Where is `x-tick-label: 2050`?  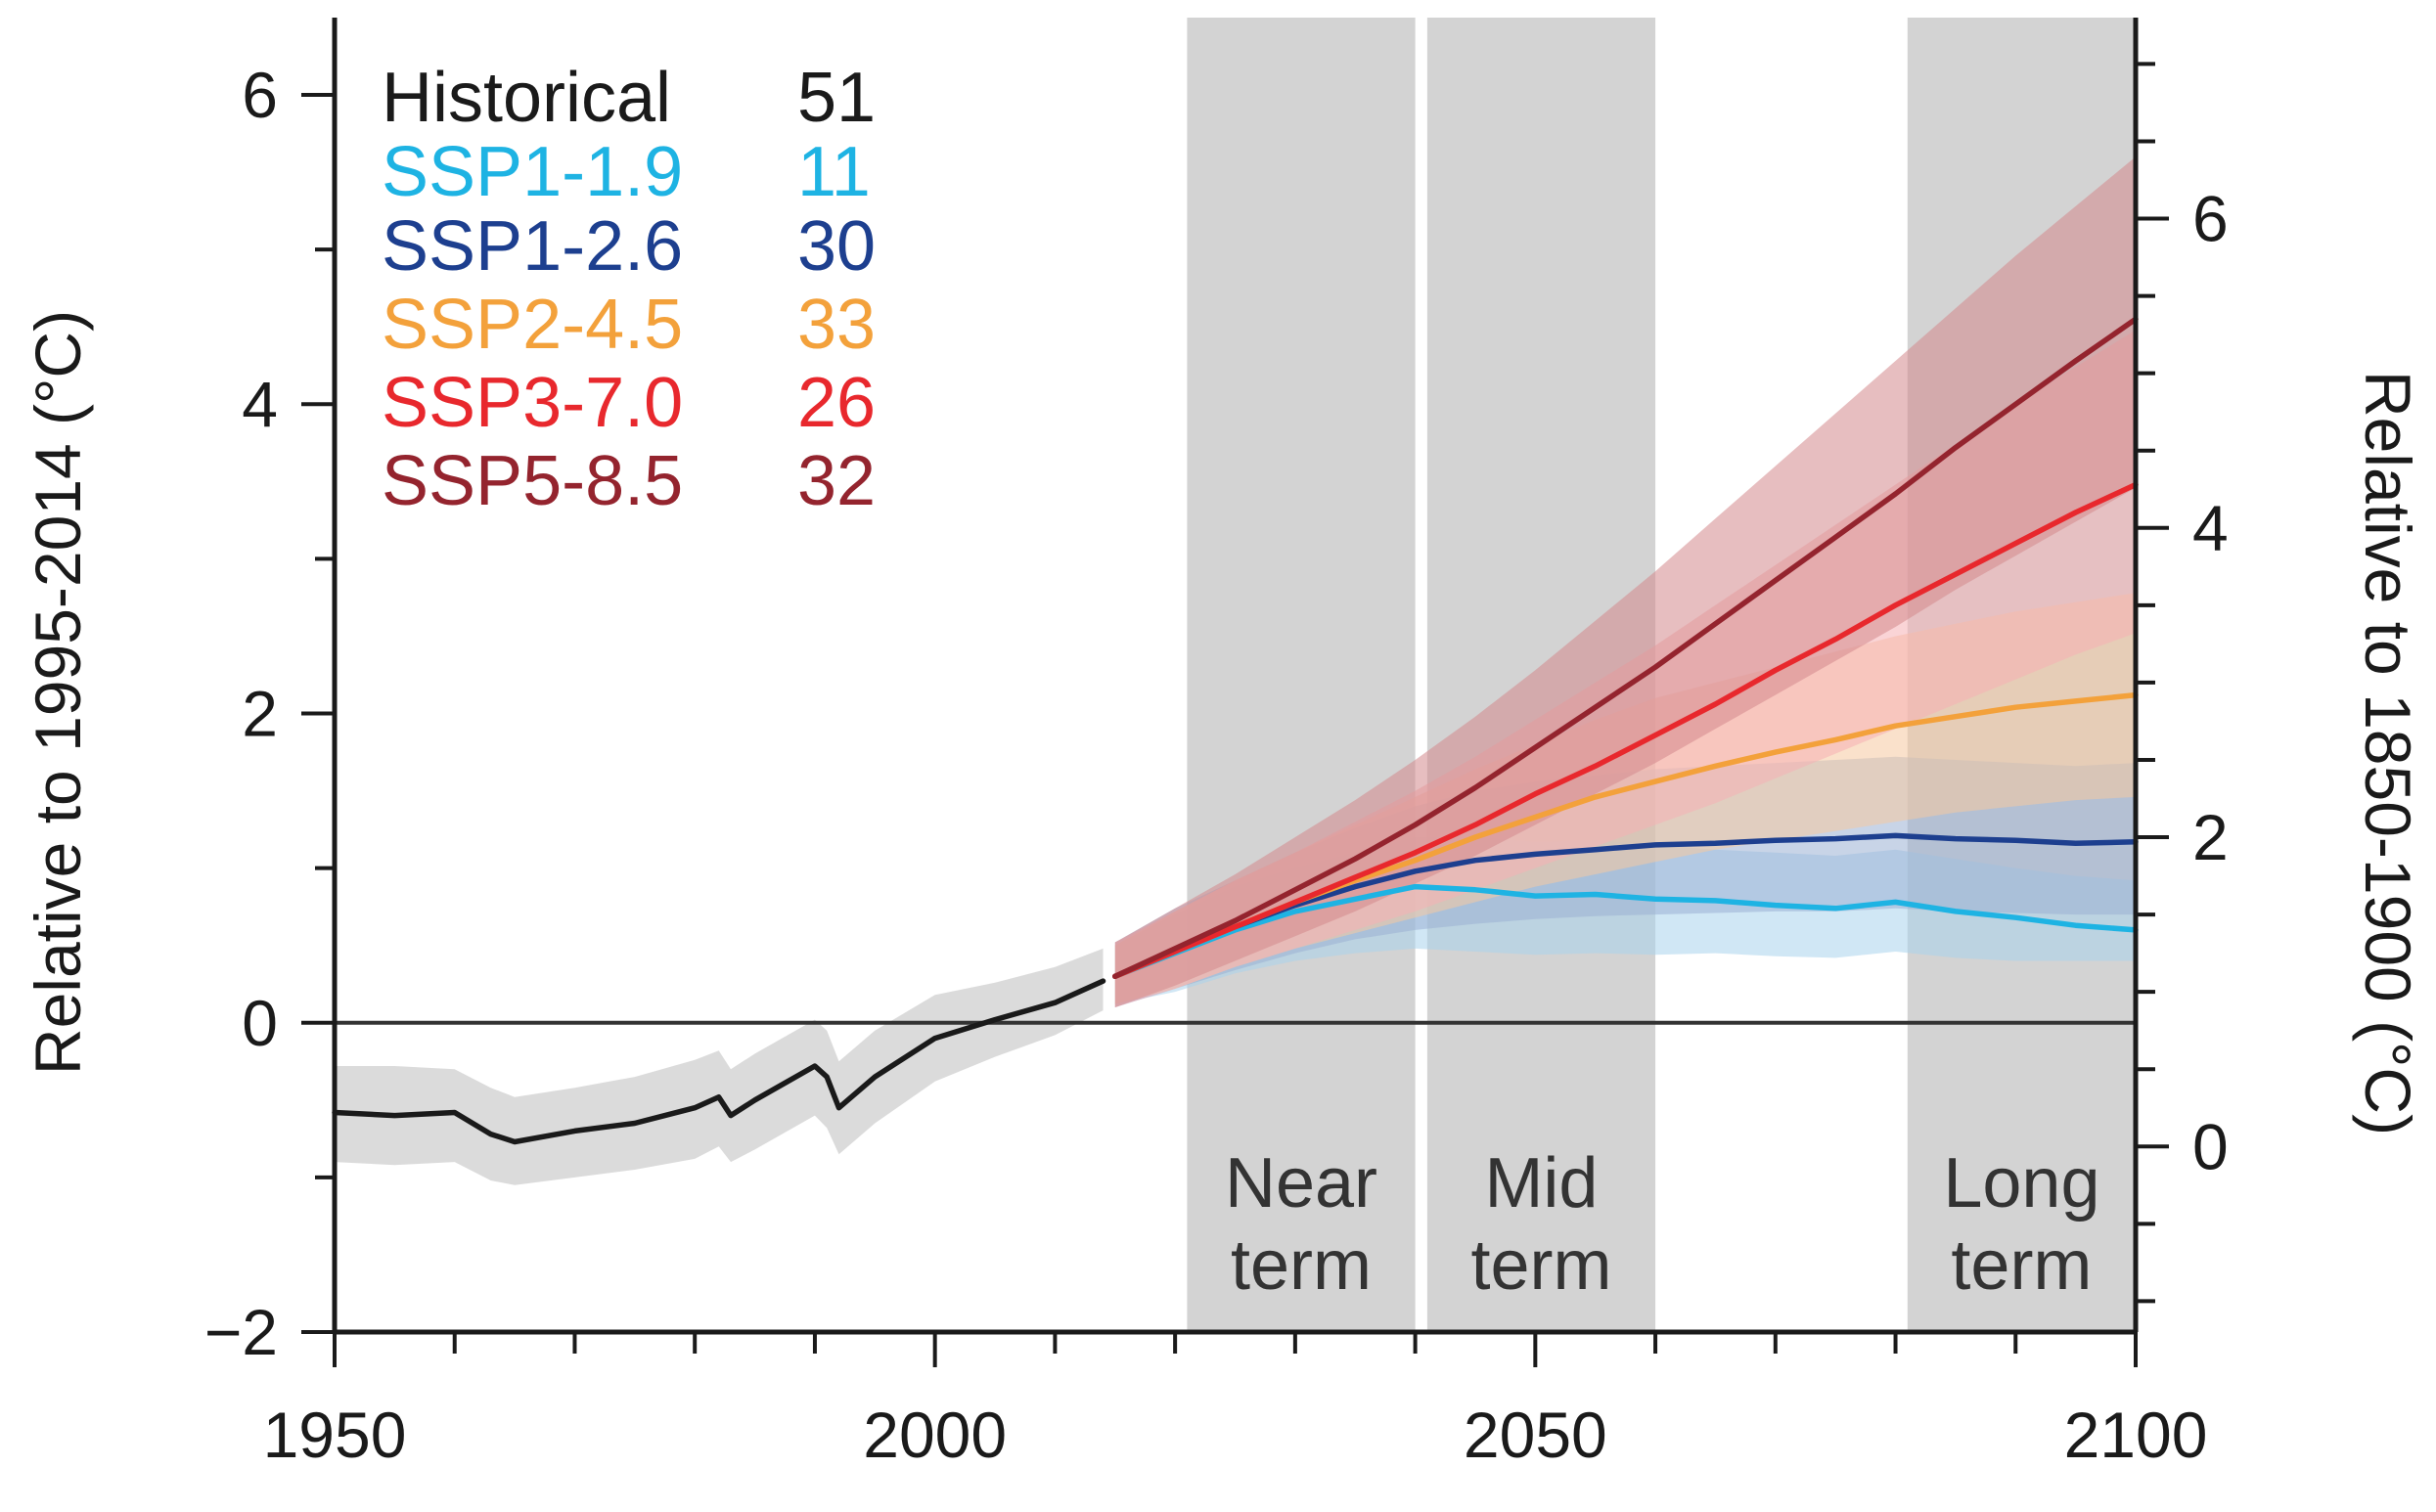
x-tick-label: 2050 is located at coordinates (1535, 1435).